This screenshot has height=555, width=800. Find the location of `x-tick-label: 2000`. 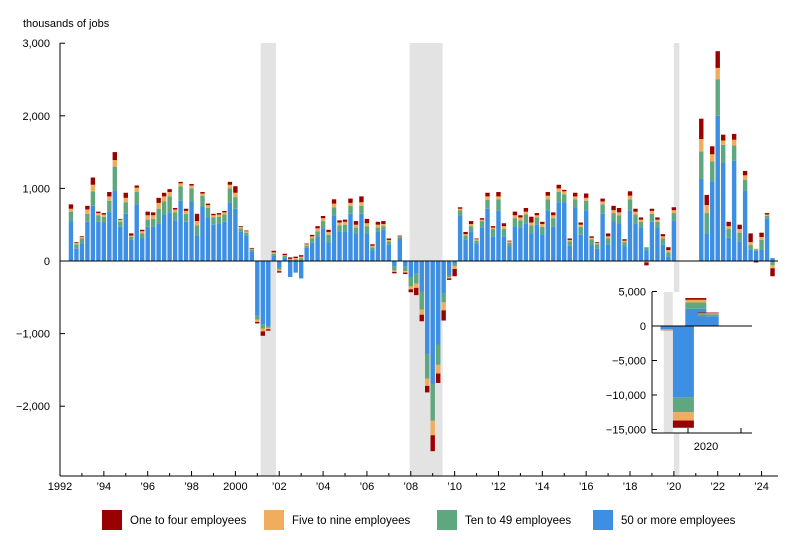

x-tick-label: 2000 is located at coordinates (235, 487).